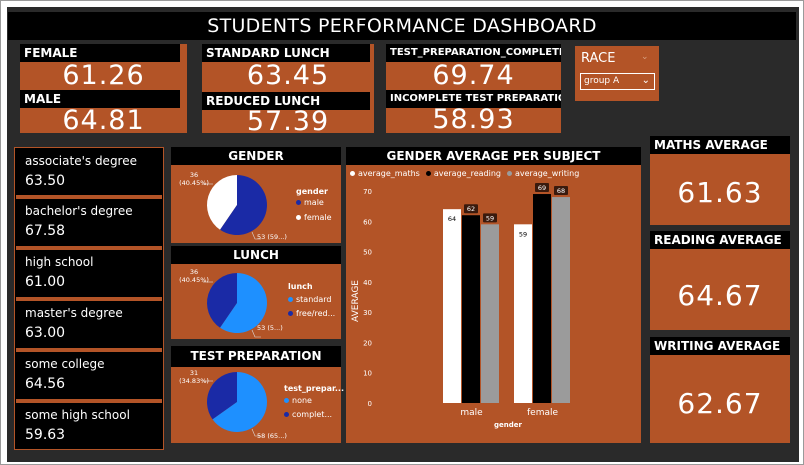 The height and width of the screenshot is (465, 804). I want to click on bar-average_maths-male, so click(452, 306).